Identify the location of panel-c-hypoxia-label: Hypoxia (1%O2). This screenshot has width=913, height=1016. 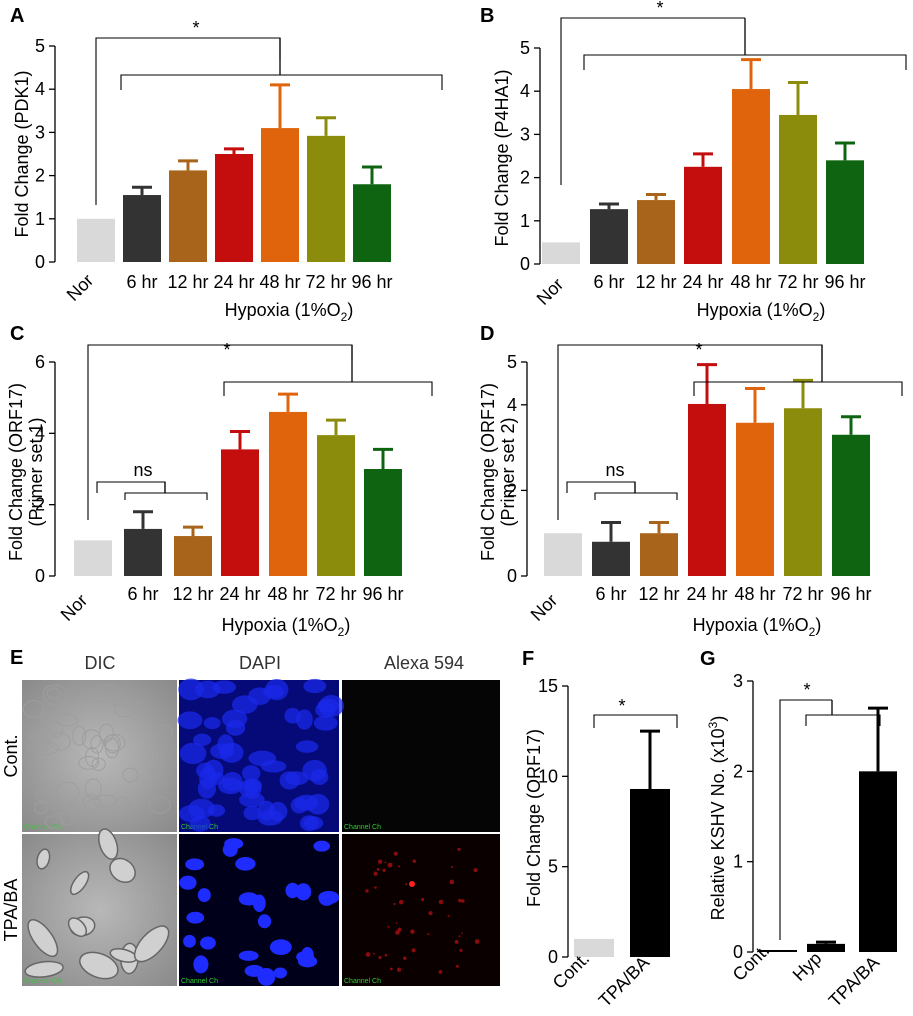
(286, 627).